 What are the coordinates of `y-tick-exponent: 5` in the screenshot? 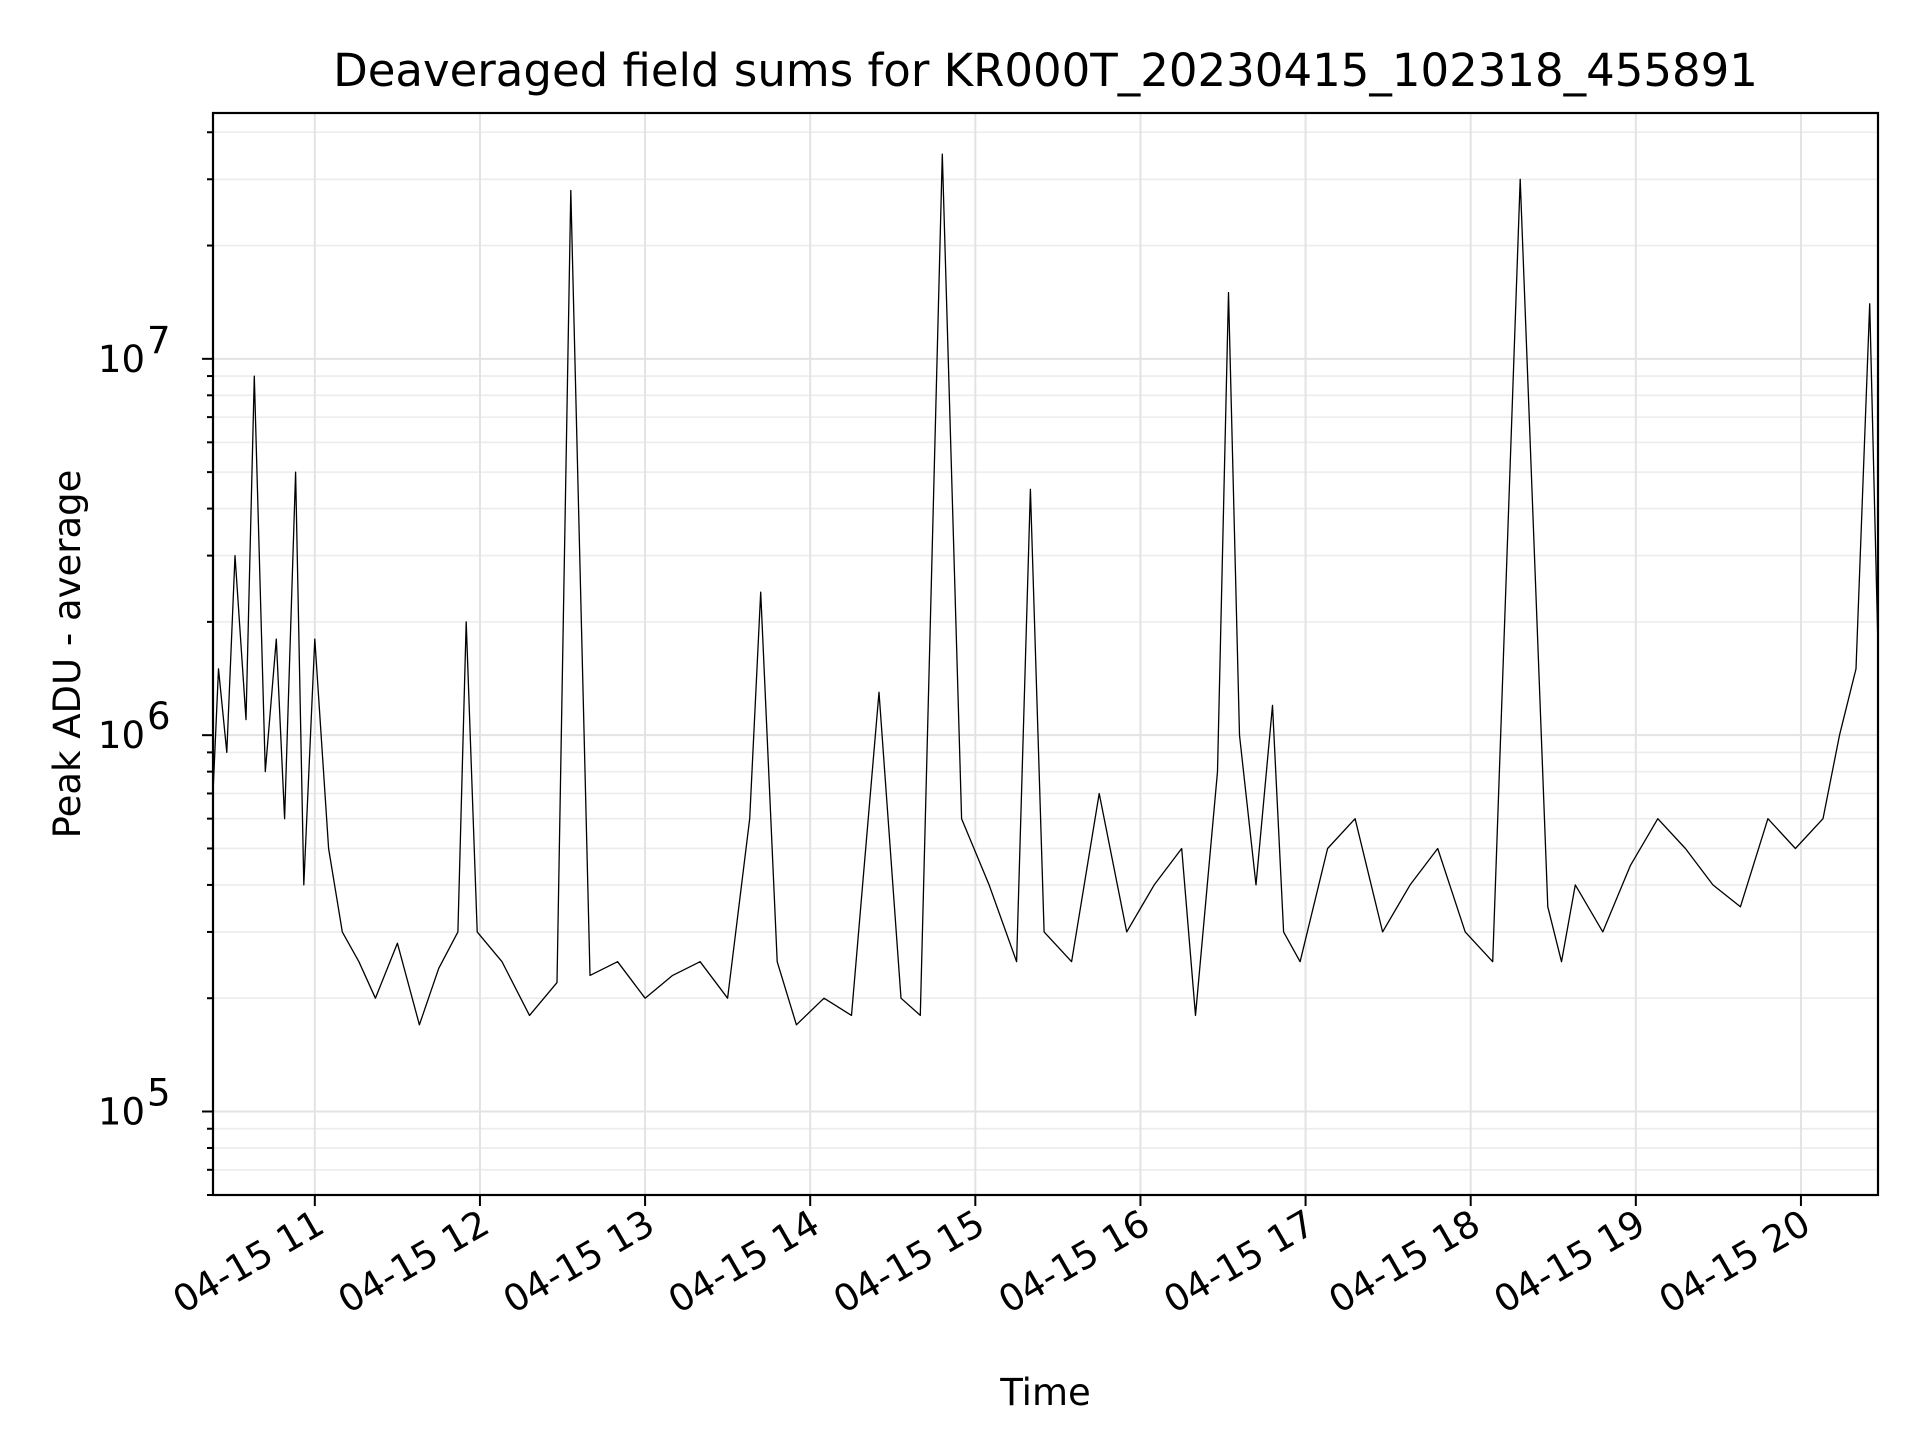 It's located at (159, 1093).